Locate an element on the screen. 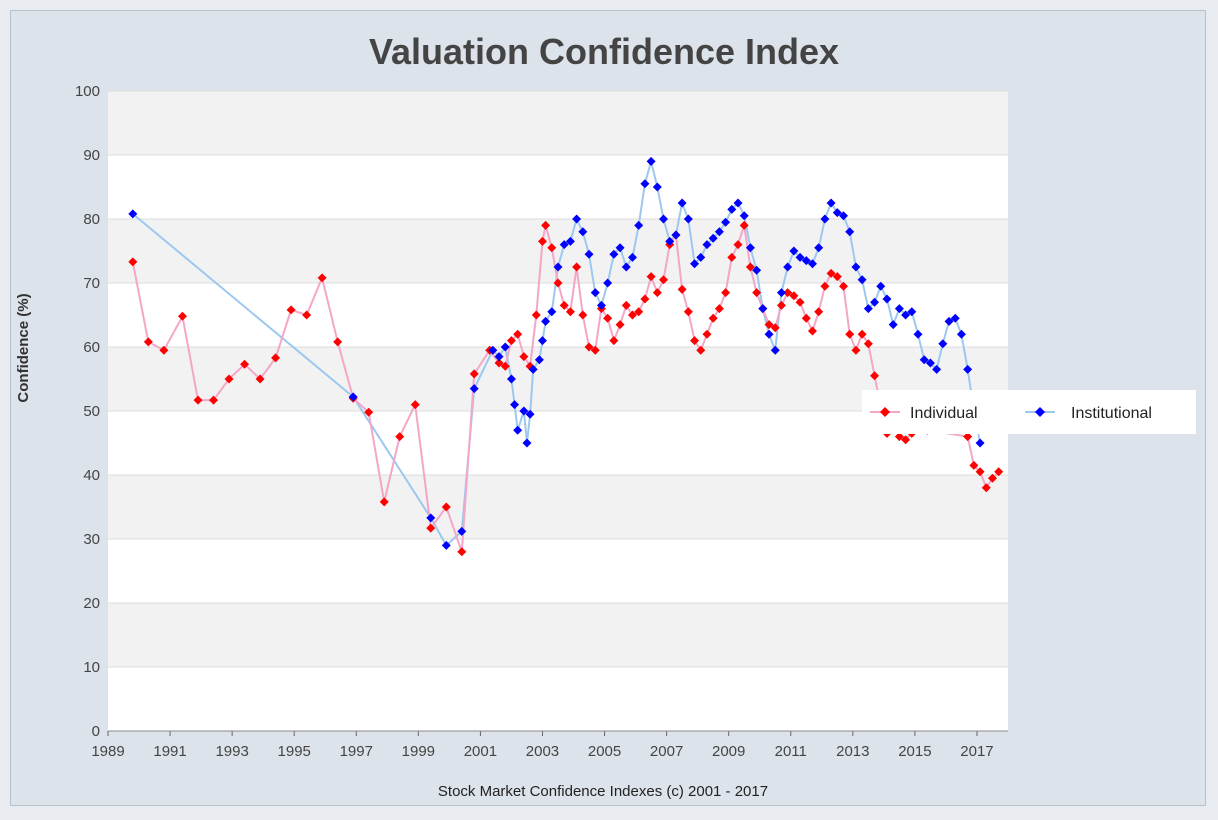 This screenshot has height=820, width=1218. x-tick-label: 1997 is located at coordinates (356, 751).